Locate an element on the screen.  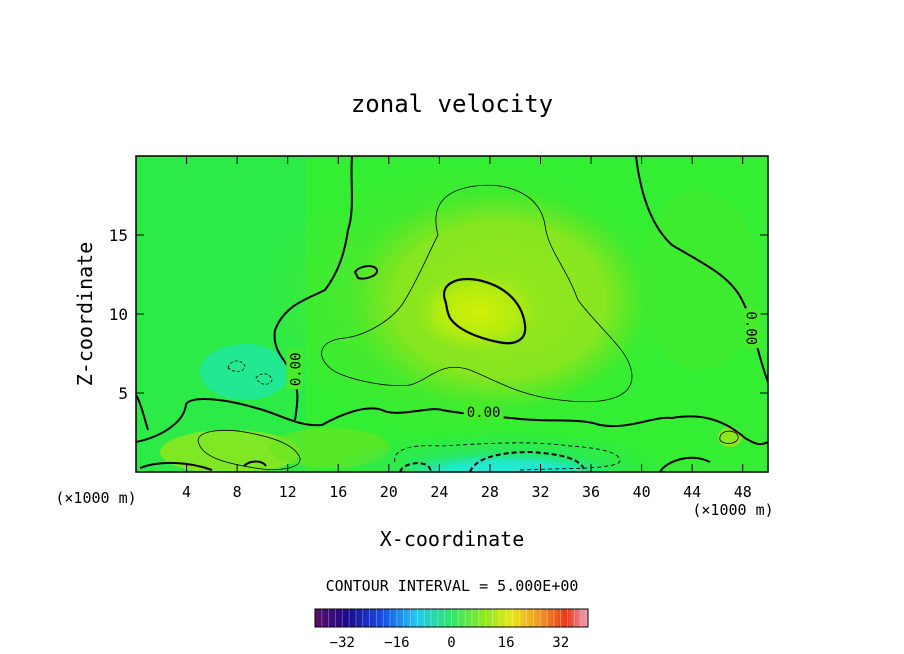
contour-negative-left is located at coordinates (250, 372).